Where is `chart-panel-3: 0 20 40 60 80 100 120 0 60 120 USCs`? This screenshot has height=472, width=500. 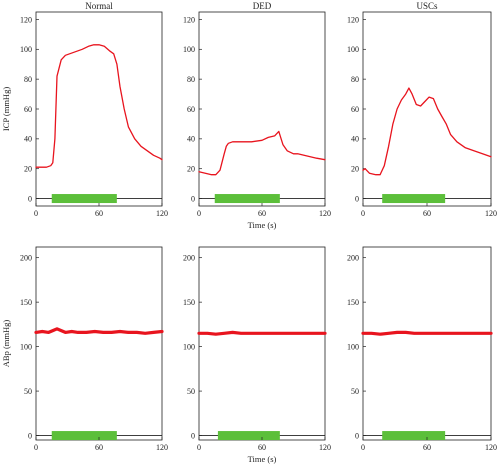 chart-panel-3: 0 20 40 60 80 100 120 0 60 120 USCs is located at coordinates (422, 109).